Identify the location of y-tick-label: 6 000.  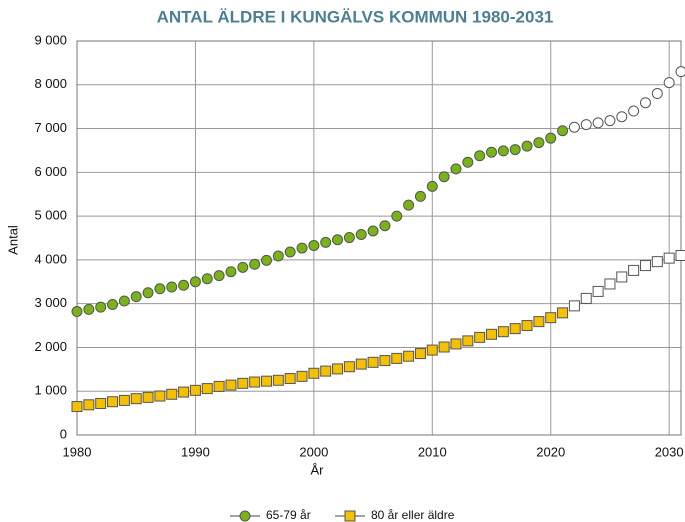
(50, 171).